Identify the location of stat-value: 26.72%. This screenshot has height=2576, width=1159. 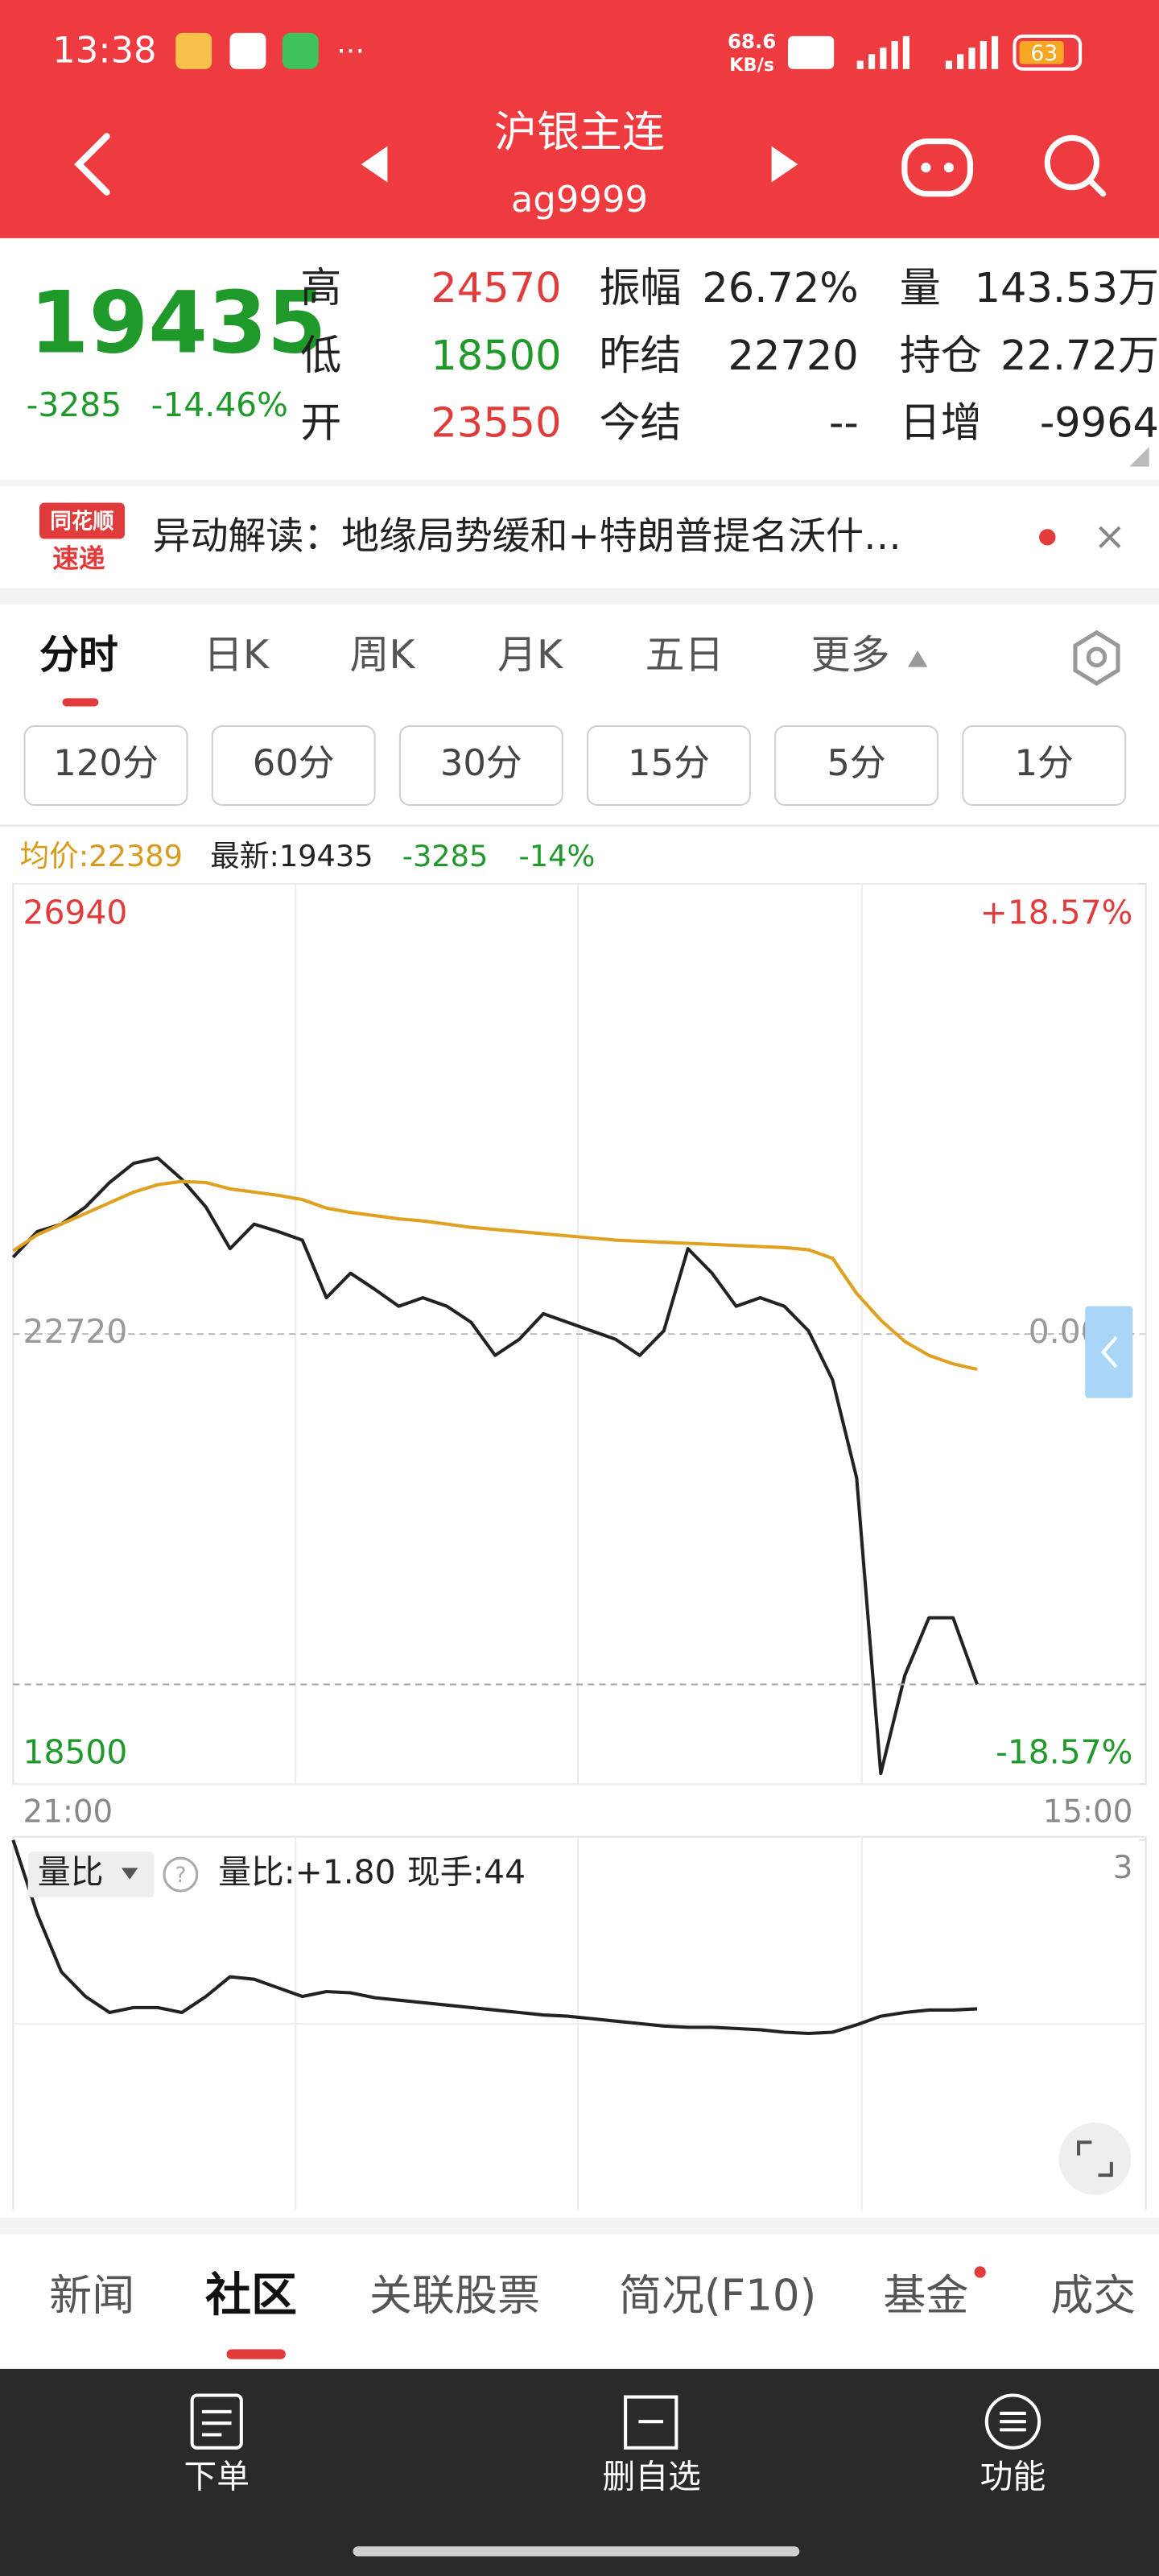
(780, 288).